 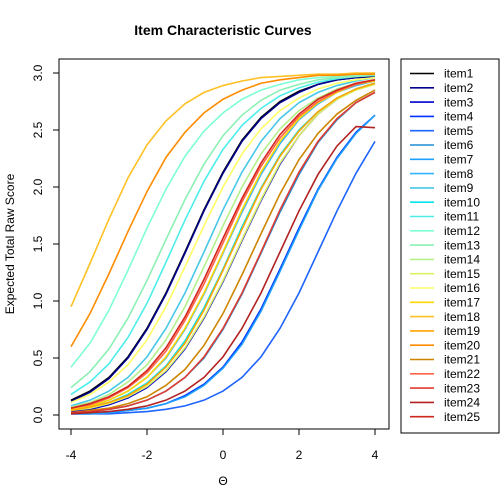 What do you see at coordinates (459, 131) in the screenshot?
I see `legend-label-item5: item5` at bounding box center [459, 131].